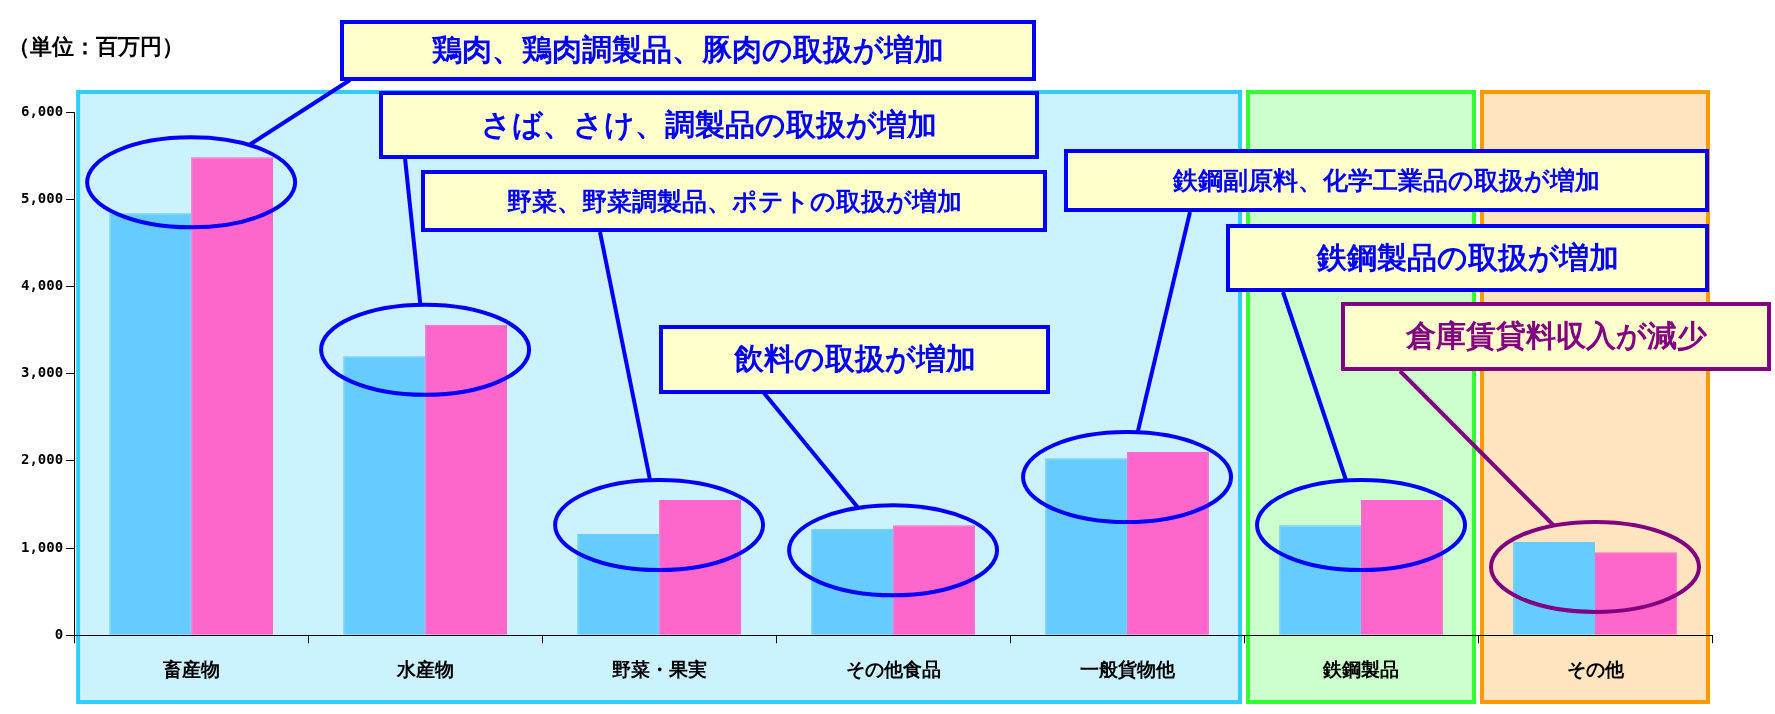 This screenshot has height=714, width=1775. I want to click on x-tick-label: その他, so click(1595, 668).